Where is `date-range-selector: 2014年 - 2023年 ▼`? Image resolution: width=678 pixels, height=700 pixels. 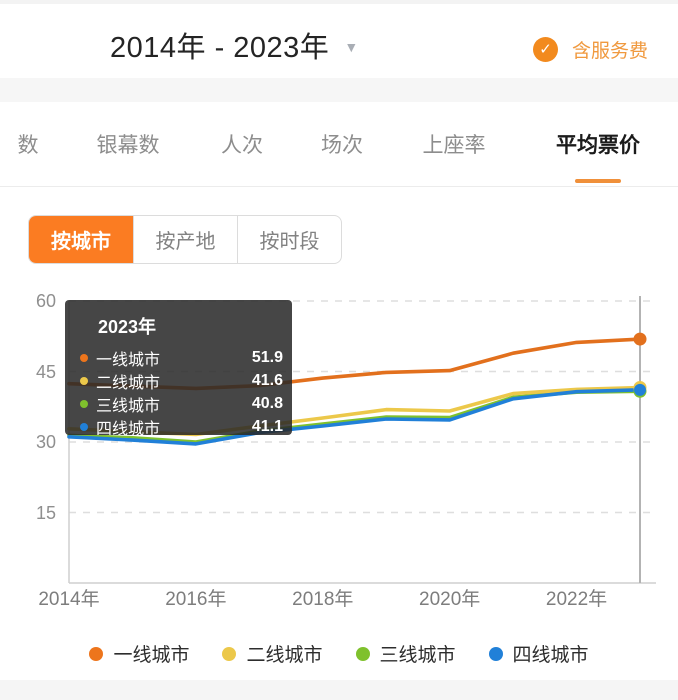
date-range-selector: 2014年 - 2023年 ▼ is located at coordinates (234, 45).